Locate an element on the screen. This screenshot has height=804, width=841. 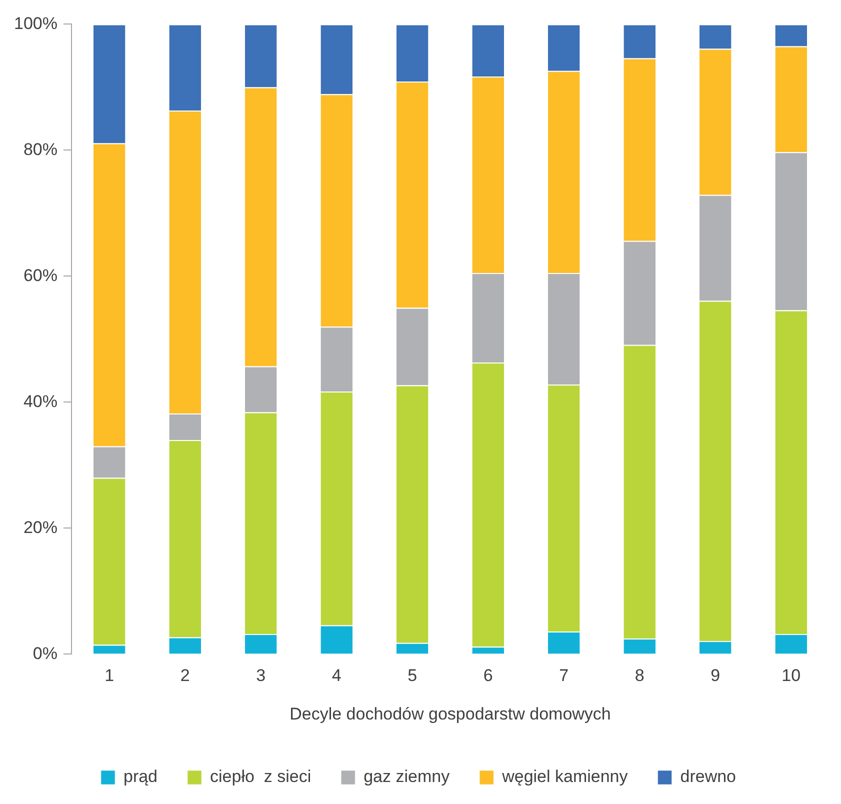
x-tick-label: 5 is located at coordinates (413, 676).